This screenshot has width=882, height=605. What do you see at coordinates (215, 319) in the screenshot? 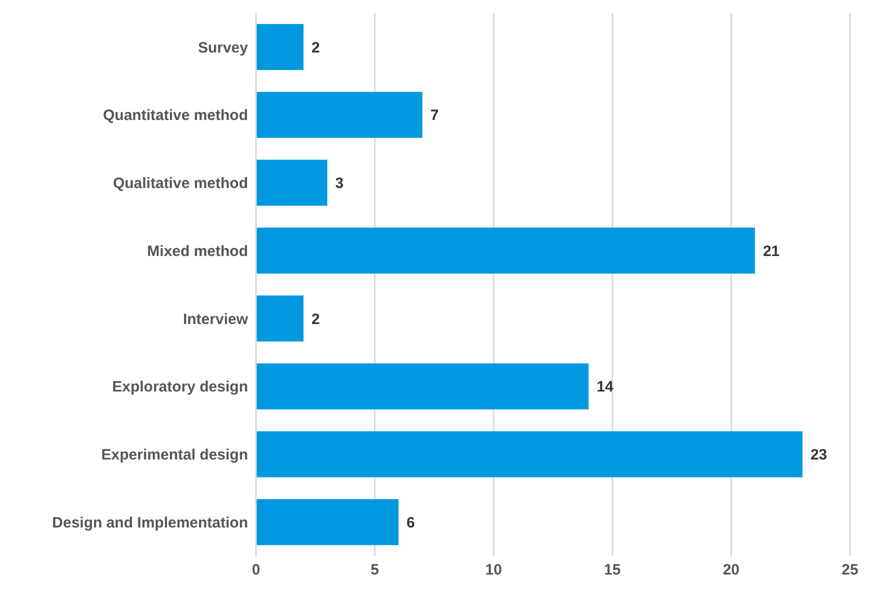
I see `y-tick-label: Interview` at bounding box center [215, 319].